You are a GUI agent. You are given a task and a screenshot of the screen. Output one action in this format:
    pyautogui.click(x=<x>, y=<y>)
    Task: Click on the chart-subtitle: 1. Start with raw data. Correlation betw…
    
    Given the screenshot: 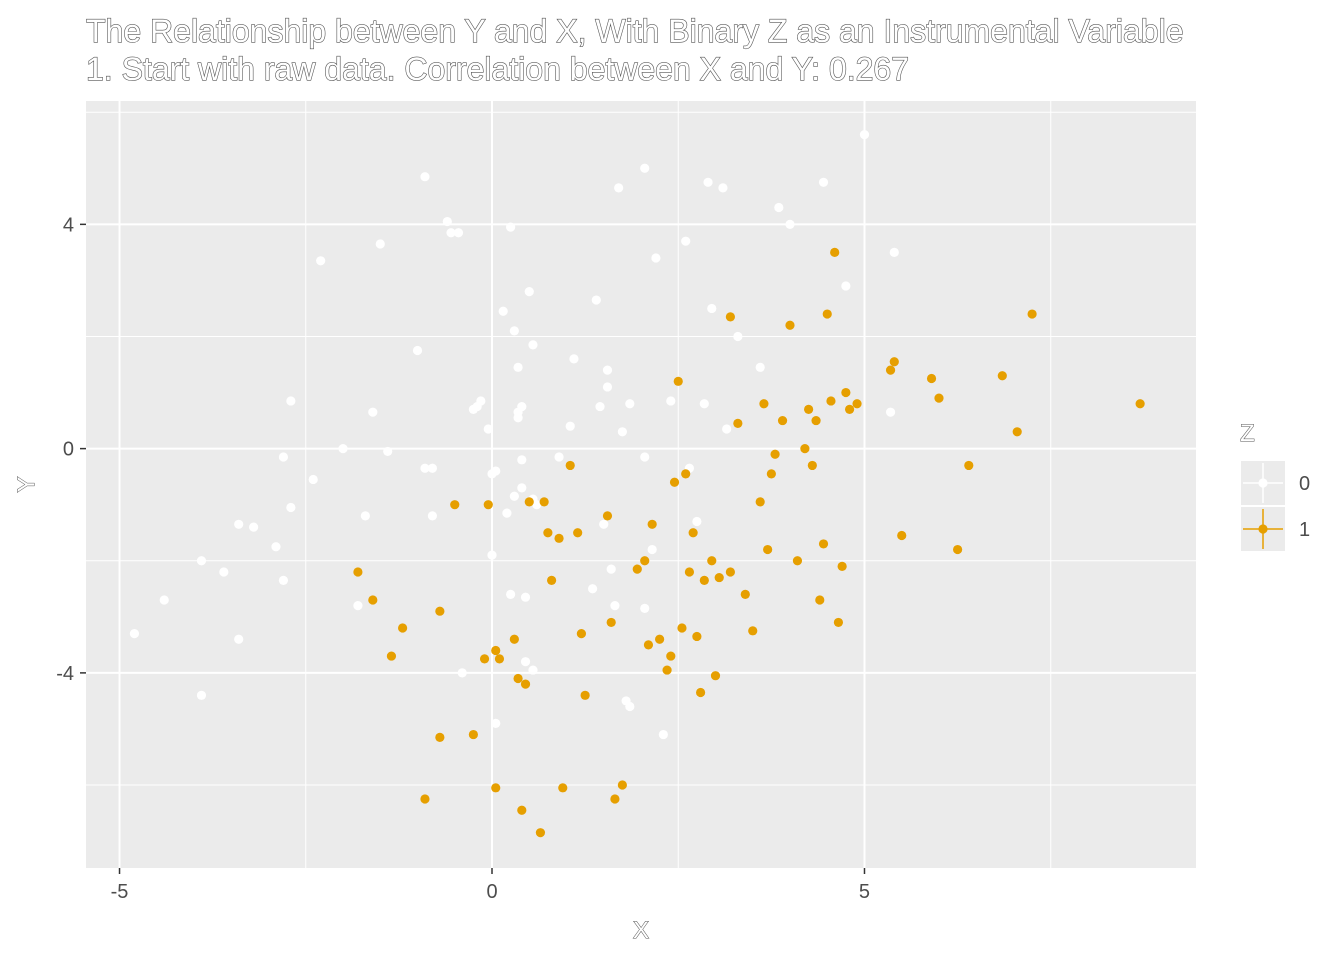 What is the action you would take?
    pyautogui.click(x=497, y=69)
    